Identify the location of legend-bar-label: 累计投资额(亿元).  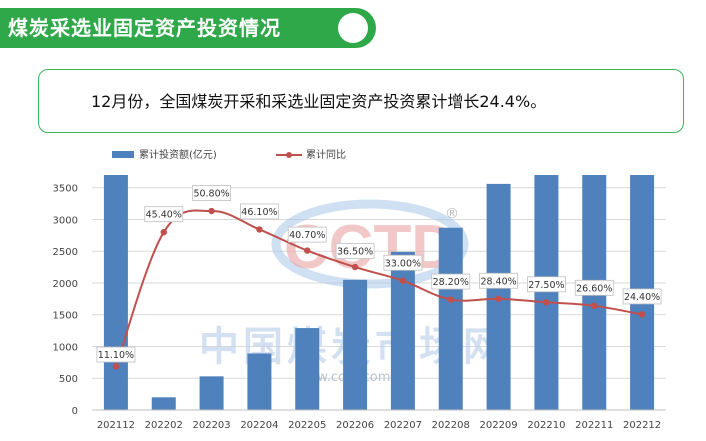
(178, 154).